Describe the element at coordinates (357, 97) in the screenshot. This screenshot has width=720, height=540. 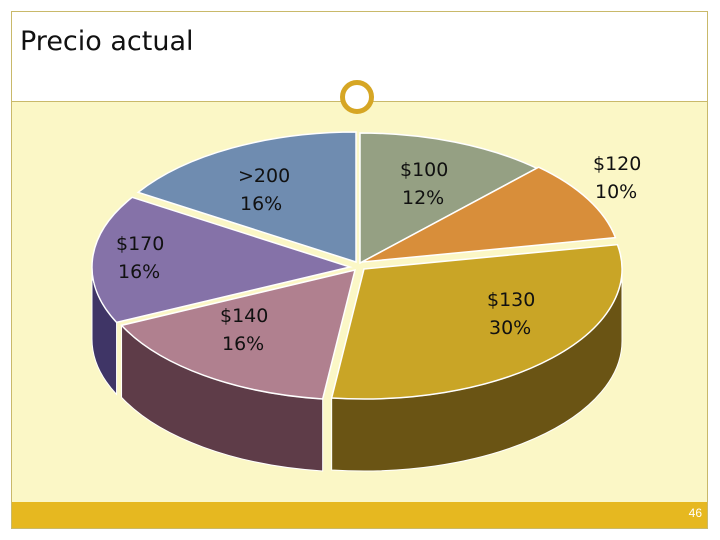
I see `ring-ornament-icon` at that location.